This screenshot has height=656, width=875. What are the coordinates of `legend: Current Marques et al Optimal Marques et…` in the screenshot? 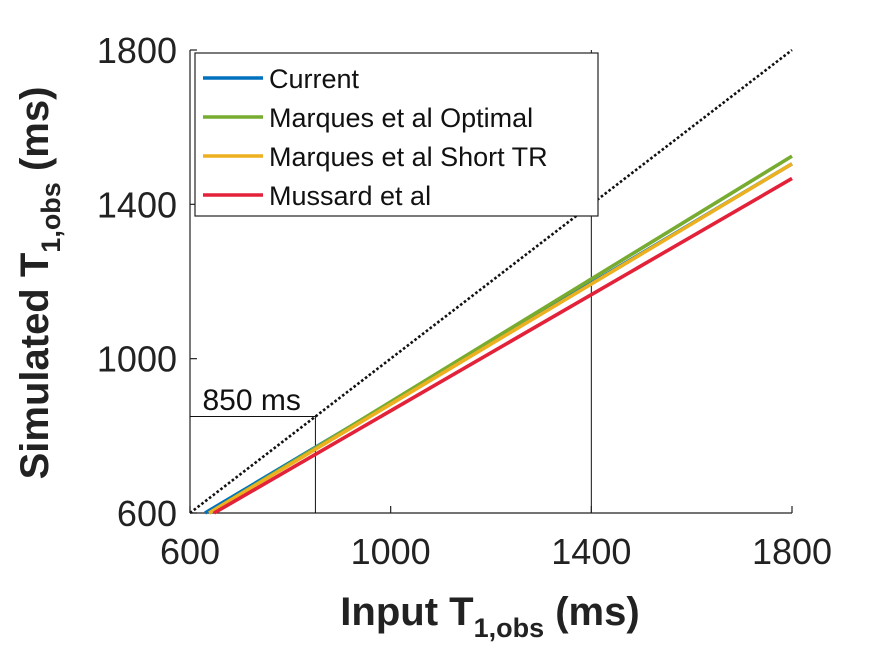 It's located at (396, 134).